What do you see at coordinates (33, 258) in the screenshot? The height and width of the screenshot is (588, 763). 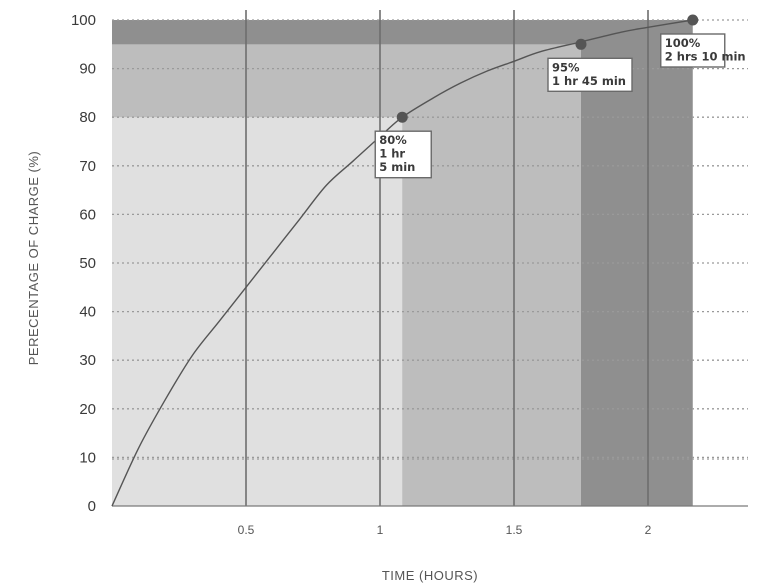 I see `y-axis-label: PERECENTAGE OF CHARGE (%)` at bounding box center [33, 258].